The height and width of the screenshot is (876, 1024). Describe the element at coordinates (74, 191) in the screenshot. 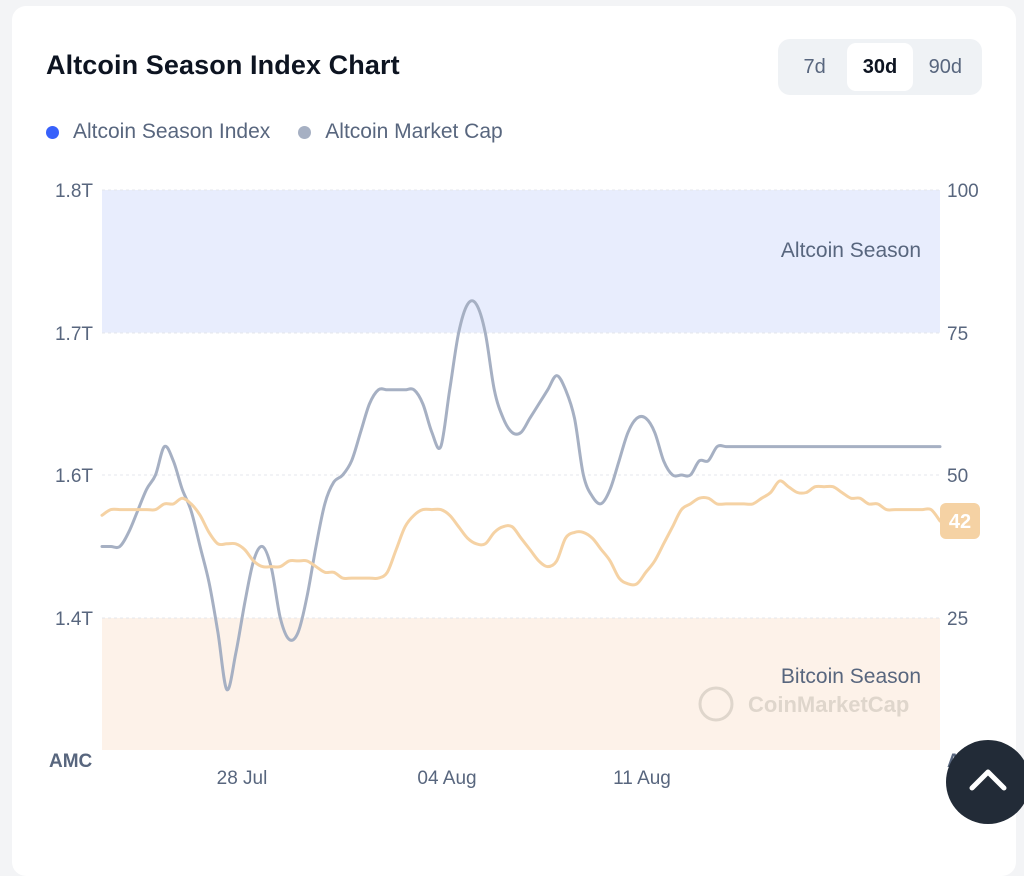

I see `left-axis-tick-label: 1.8T` at that location.